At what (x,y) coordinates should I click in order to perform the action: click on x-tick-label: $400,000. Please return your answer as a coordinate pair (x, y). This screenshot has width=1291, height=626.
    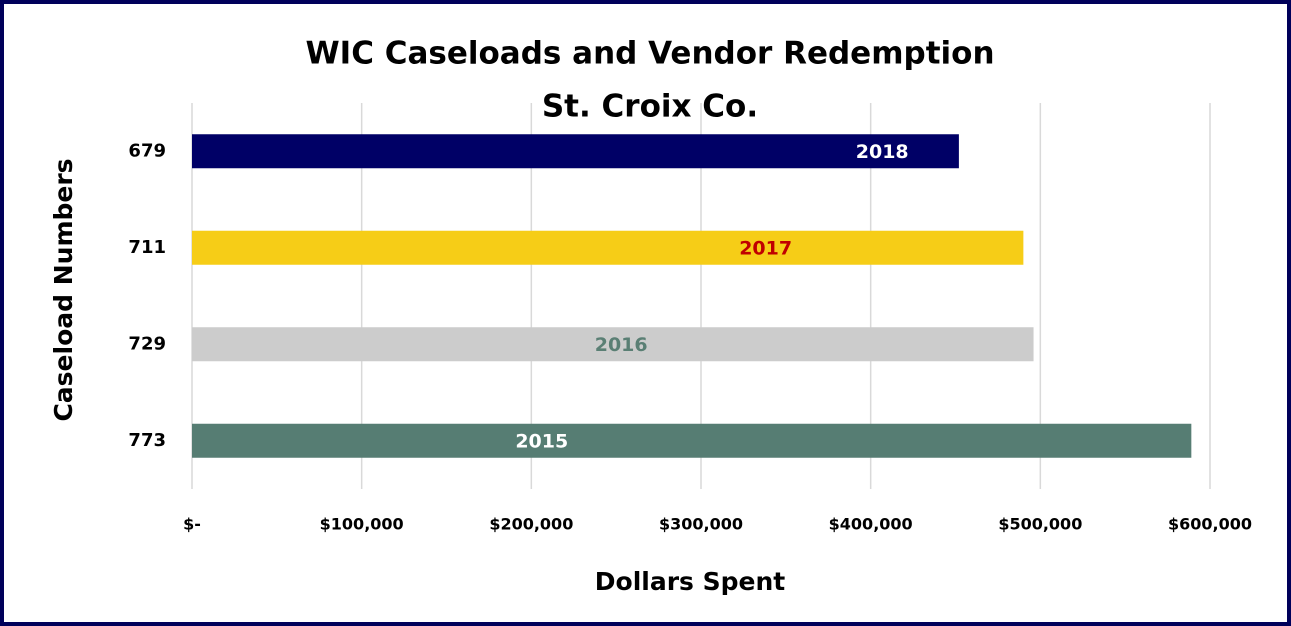
    Looking at the image, I should click on (871, 524).